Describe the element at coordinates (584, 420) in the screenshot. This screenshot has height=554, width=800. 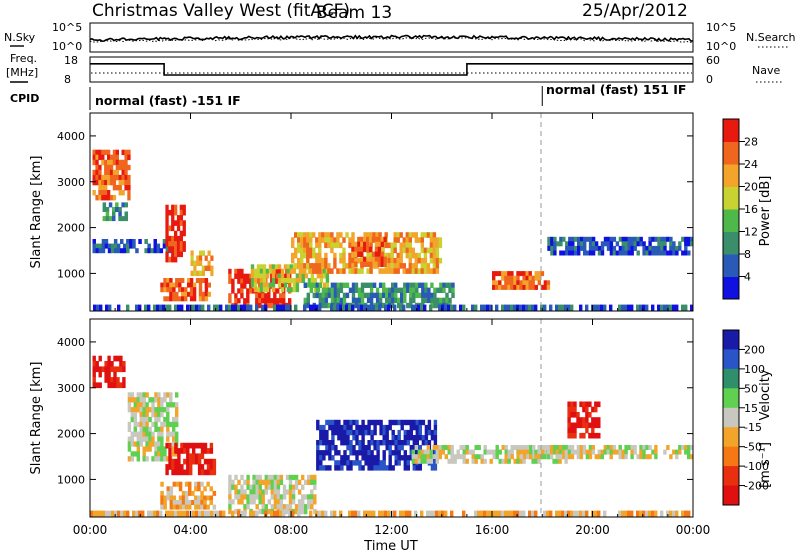
I see `velocity-region` at that location.